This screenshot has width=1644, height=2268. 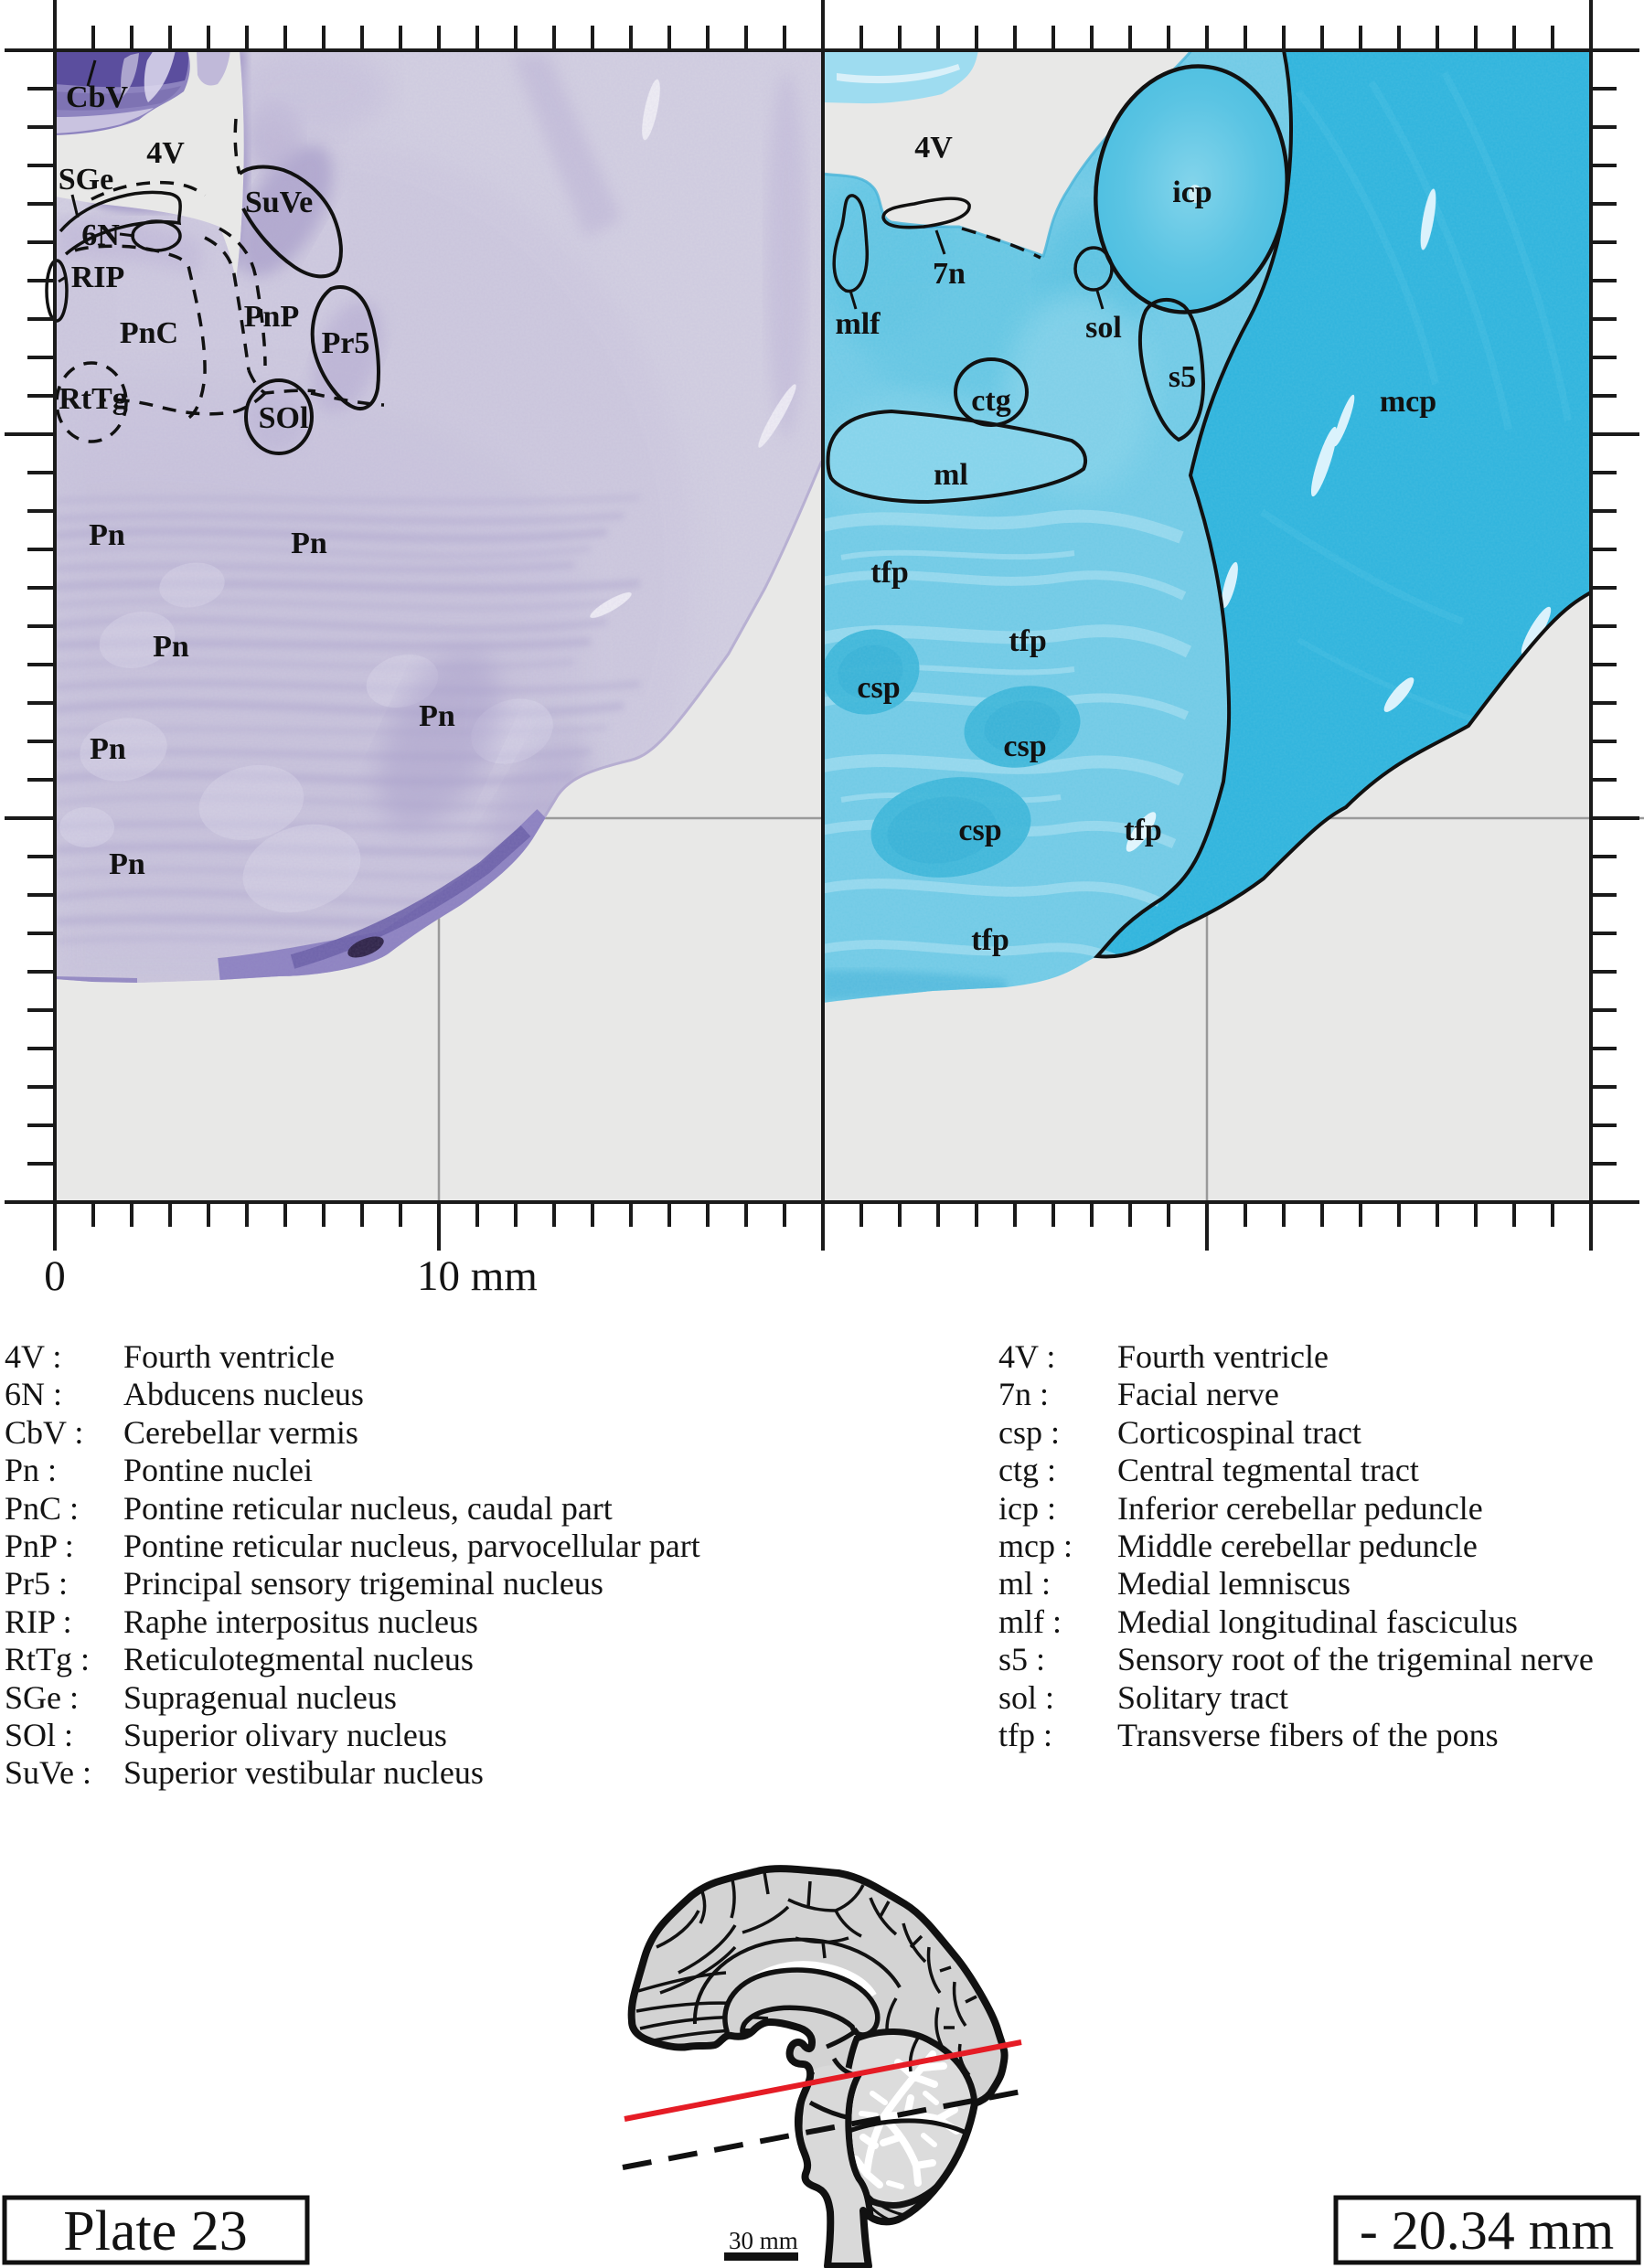 What do you see at coordinates (97, 97) in the screenshot?
I see `svg-text: CbV` at bounding box center [97, 97].